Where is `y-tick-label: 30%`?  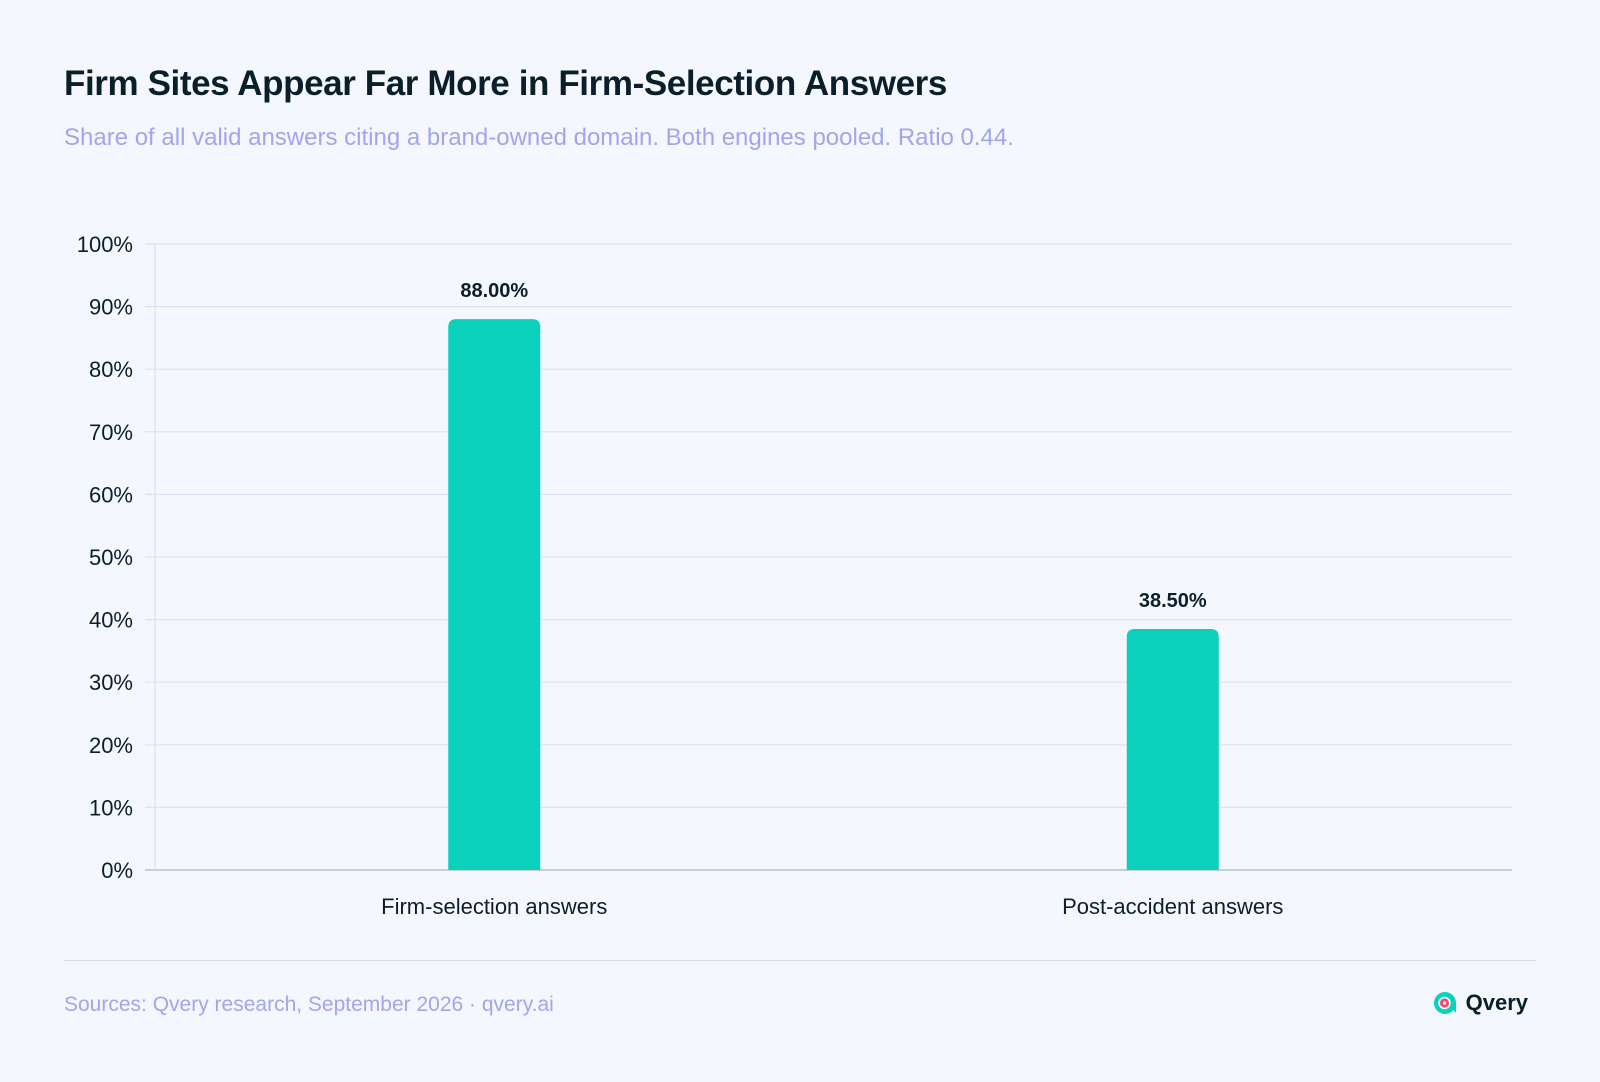 y-tick-label: 30% is located at coordinates (111, 682).